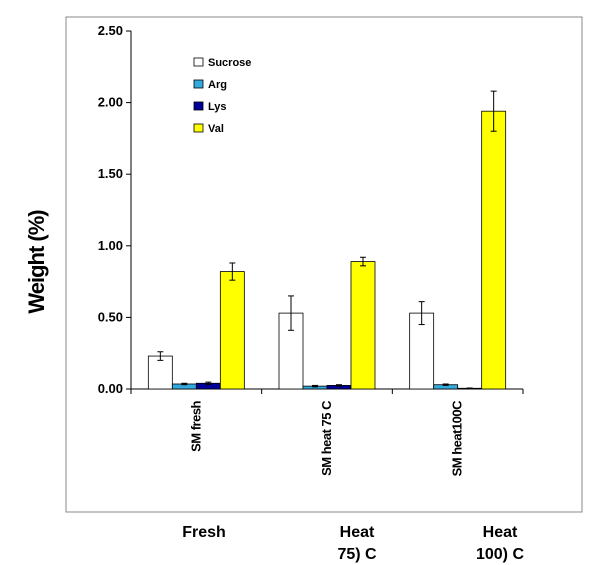 Image resolution: width=601 pixels, height=565 pixels. What do you see at coordinates (500, 554) in the screenshot?
I see `group-label: 100) C` at bounding box center [500, 554].